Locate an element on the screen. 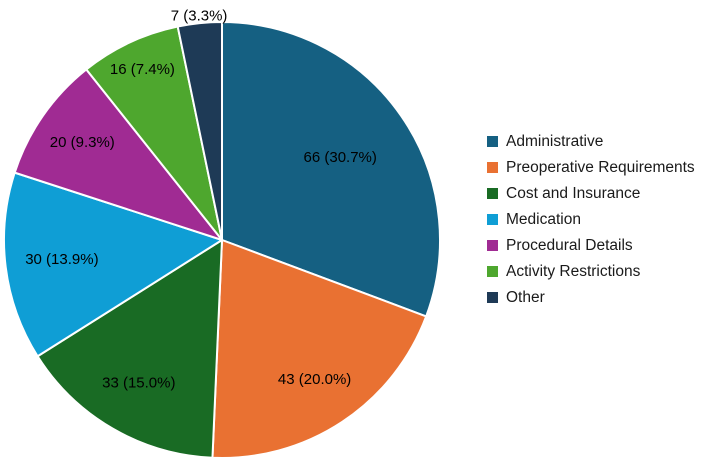 The image size is (712, 463). slice-data-label: 43 (20.0%) is located at coordinates (314, 379).